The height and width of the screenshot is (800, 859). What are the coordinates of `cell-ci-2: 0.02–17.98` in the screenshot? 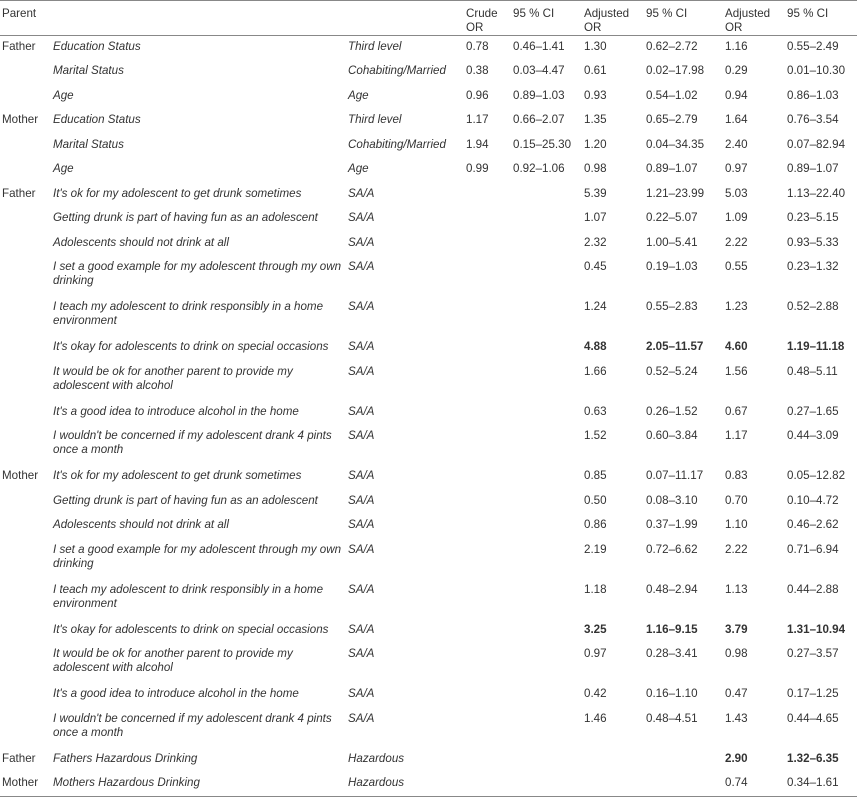 It's located at (675, 70).